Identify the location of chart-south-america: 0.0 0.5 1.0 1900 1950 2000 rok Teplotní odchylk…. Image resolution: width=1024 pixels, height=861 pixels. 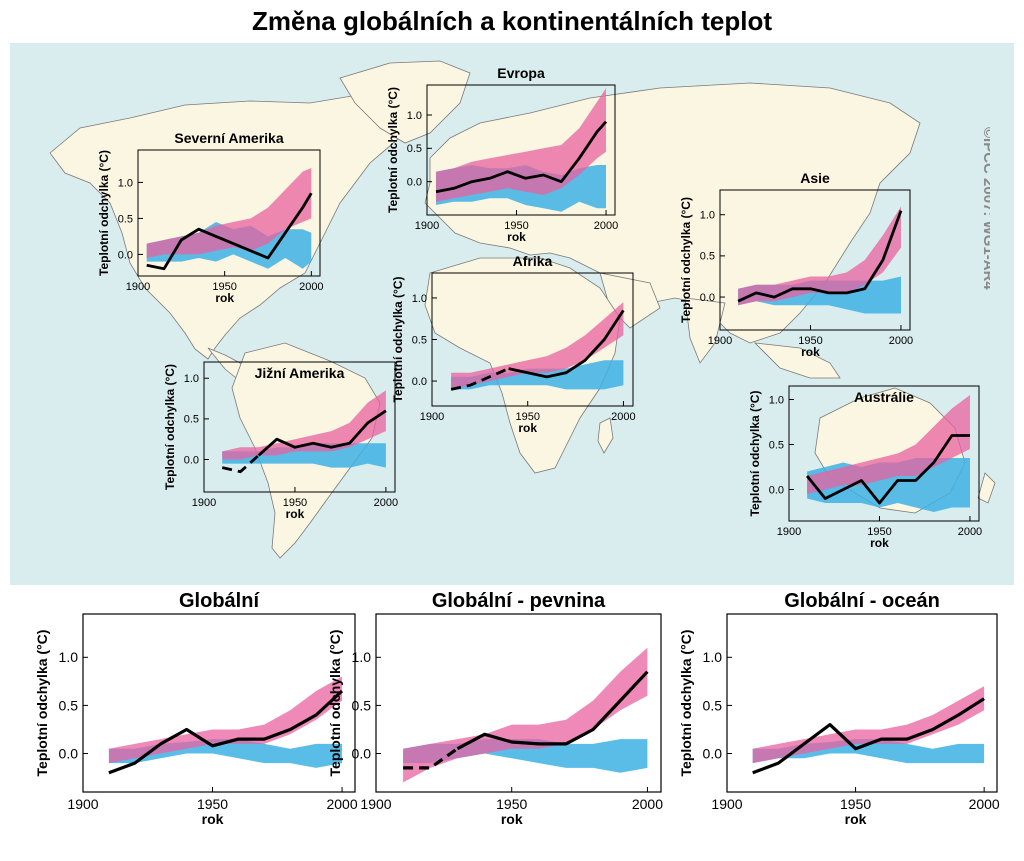
(280, 441).